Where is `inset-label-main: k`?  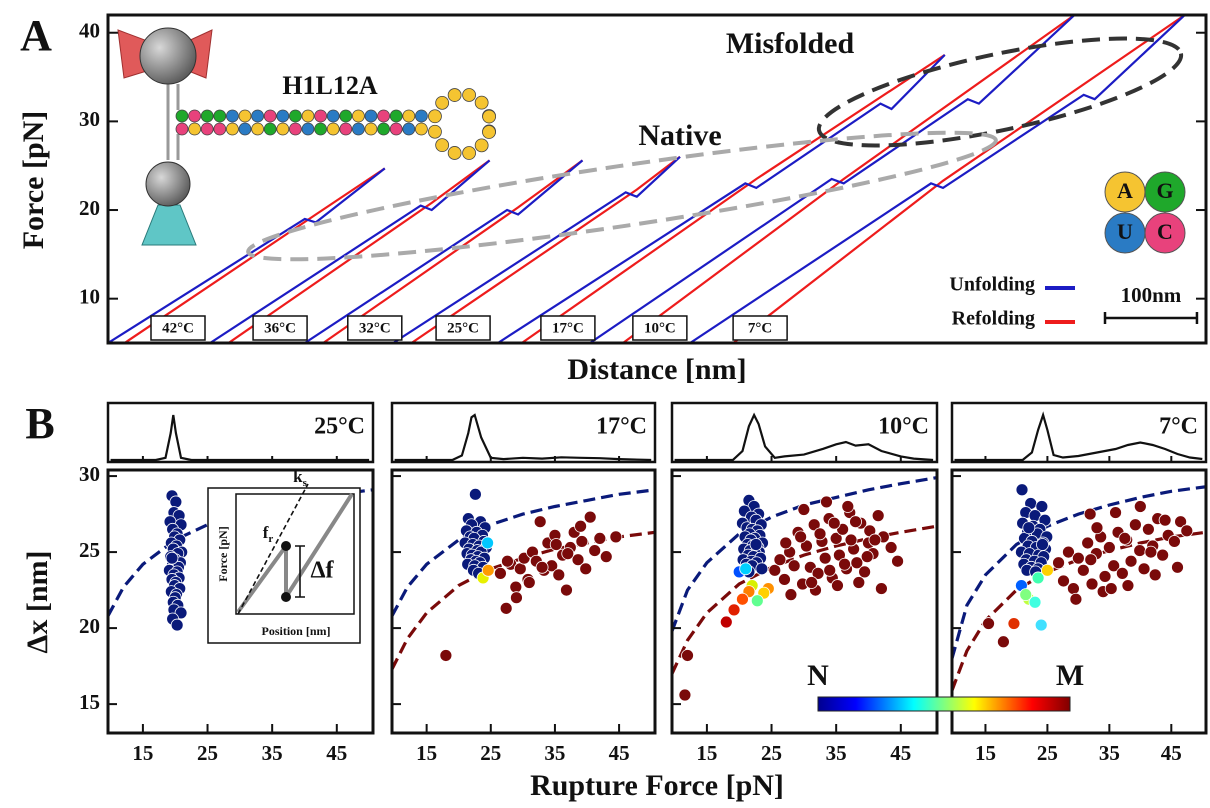 inset-label-main: k is located at coordinates (298, 476).